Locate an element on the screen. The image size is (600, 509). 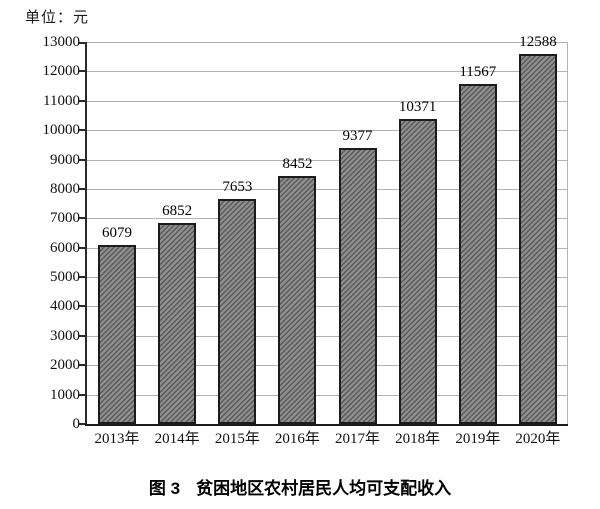
bar-value-label: 12588 is located at coordinates (538, 42).